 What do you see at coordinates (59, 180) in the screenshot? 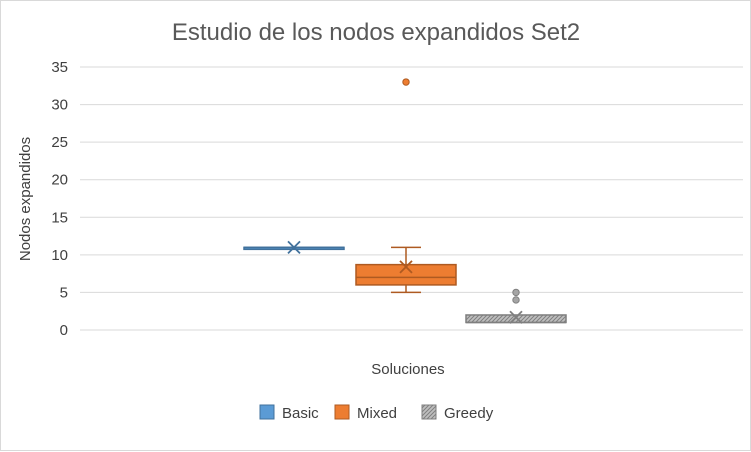
I see `y-tick-label: 20` at bounding box center [59, 180].